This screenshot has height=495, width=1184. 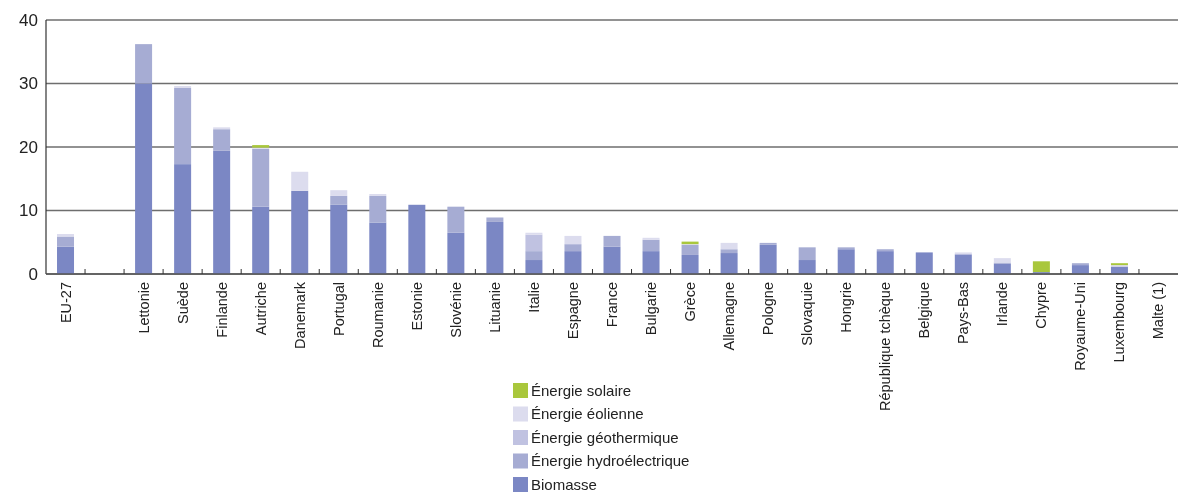 I want to click on x-tick-label: Malte (1), so click(x=1158, y=311).